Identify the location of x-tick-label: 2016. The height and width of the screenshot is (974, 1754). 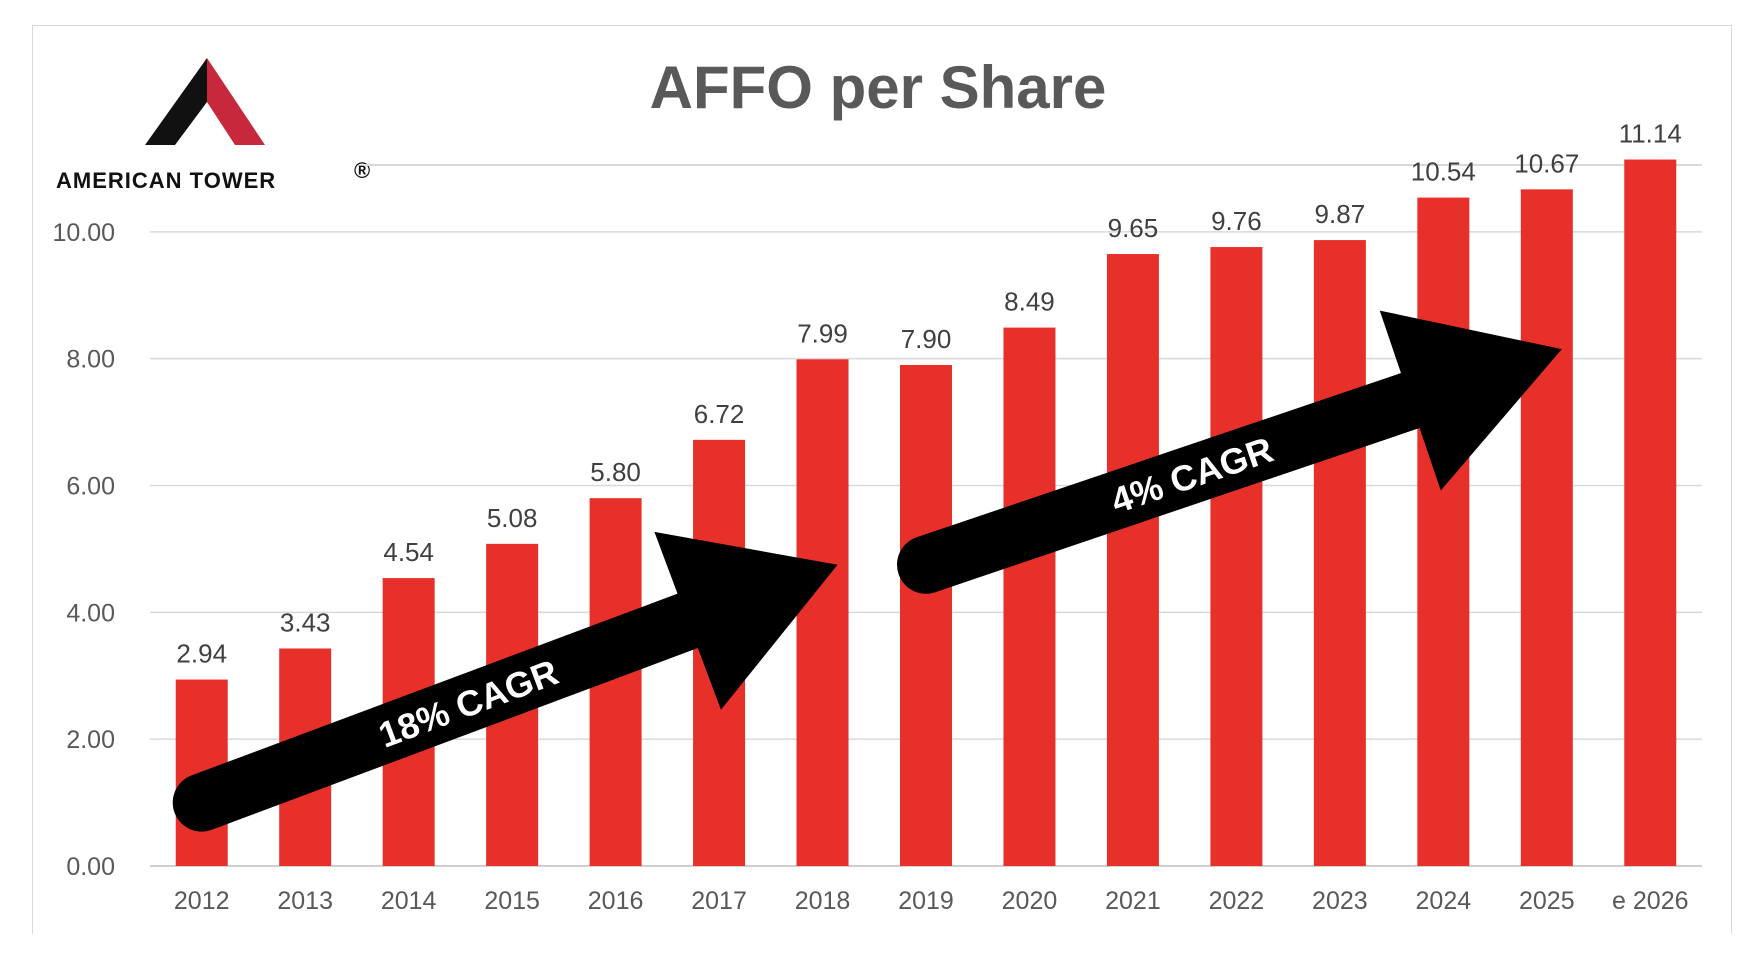
(616, 901).